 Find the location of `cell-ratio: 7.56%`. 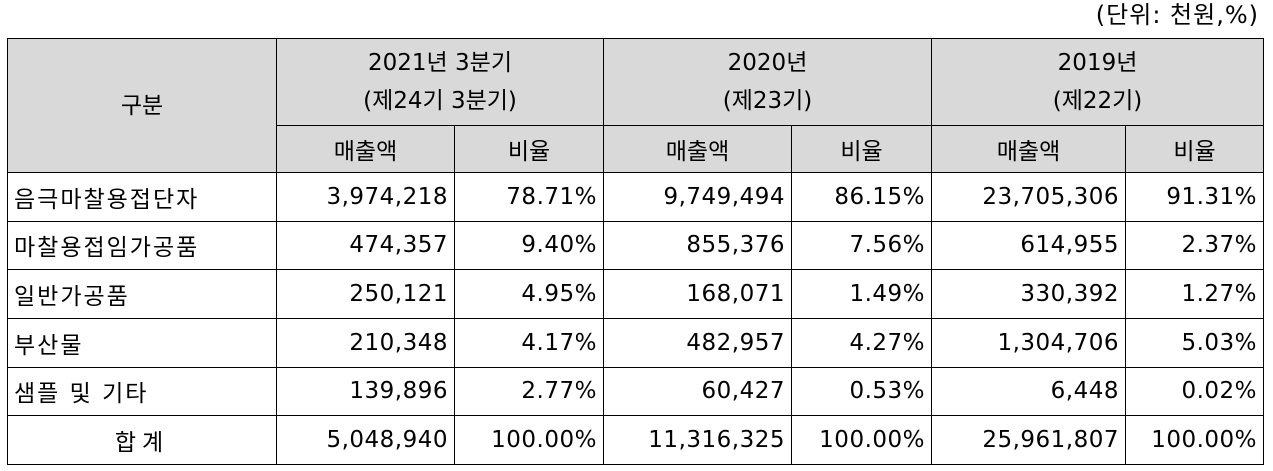

cell-ratio: 7.56% is located at coordinates (861, 245).